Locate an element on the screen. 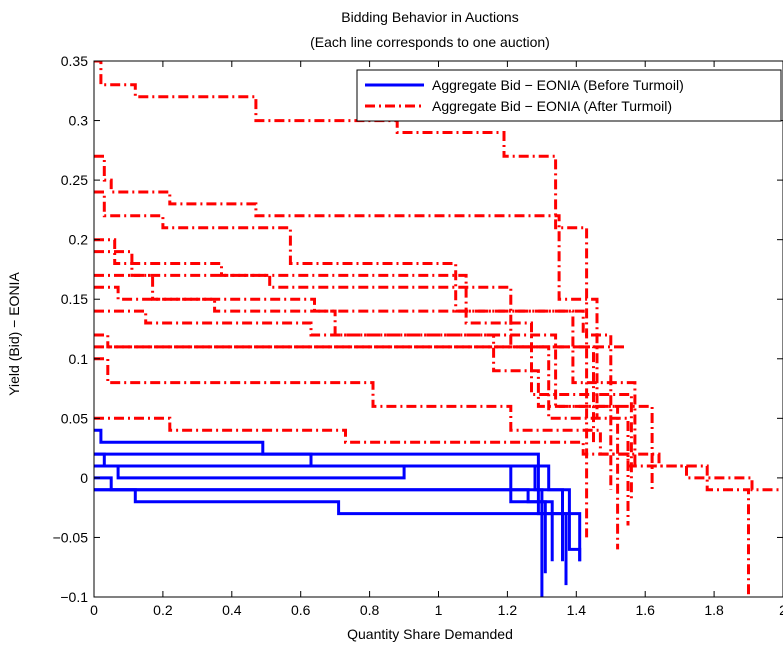 The height and width of the screenshot is (645, 783). x-tick-label-9: 1.8 is located at coordinates (714, 610).